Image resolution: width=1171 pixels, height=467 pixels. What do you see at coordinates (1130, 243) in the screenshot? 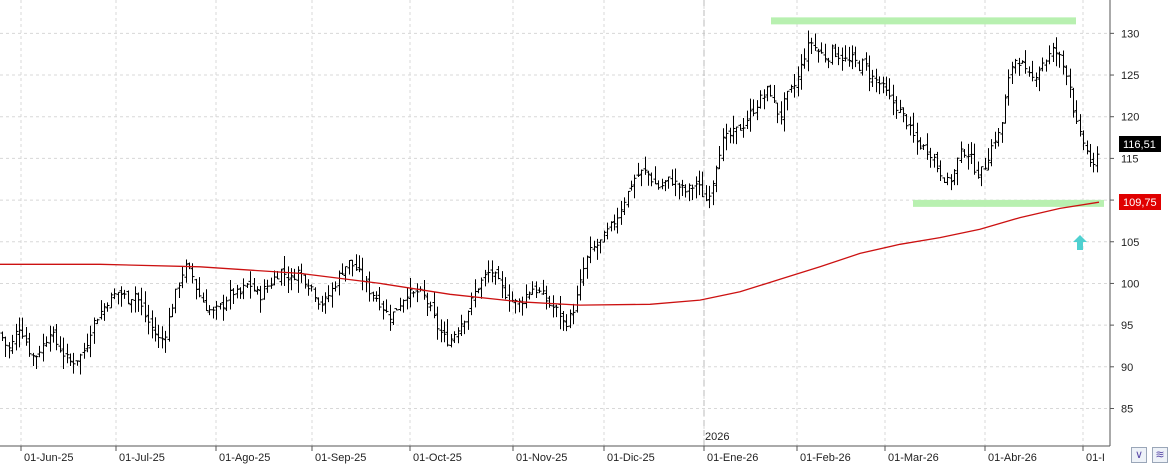
I see `y-tick-label: 105` at bounding box center [1130, 243].